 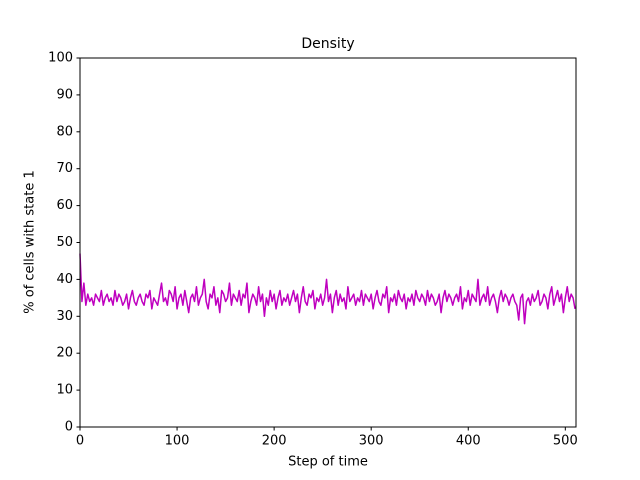 I want to click on x-tick-label: 300, so click(x=371, y=441).